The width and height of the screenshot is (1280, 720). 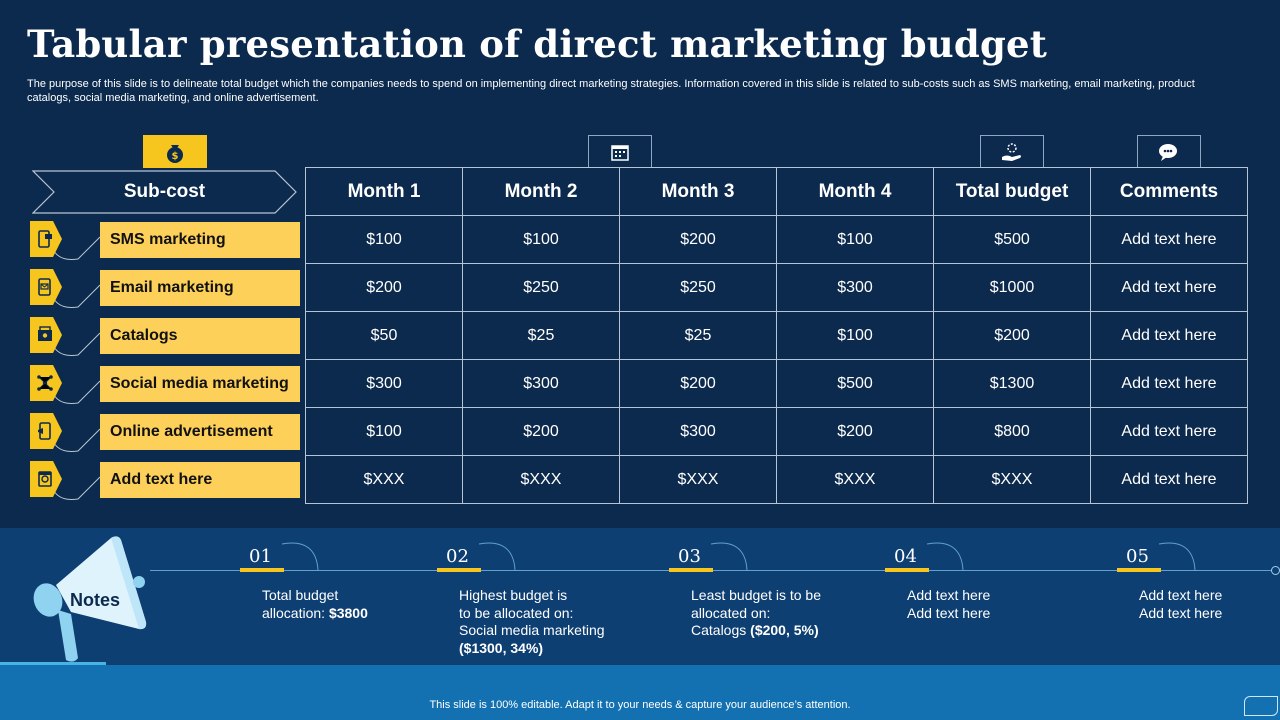 What do you see at coordinates (1137, 556) in the screenshot?
I see `step-number: 05` at bounding box center [1137, 556].